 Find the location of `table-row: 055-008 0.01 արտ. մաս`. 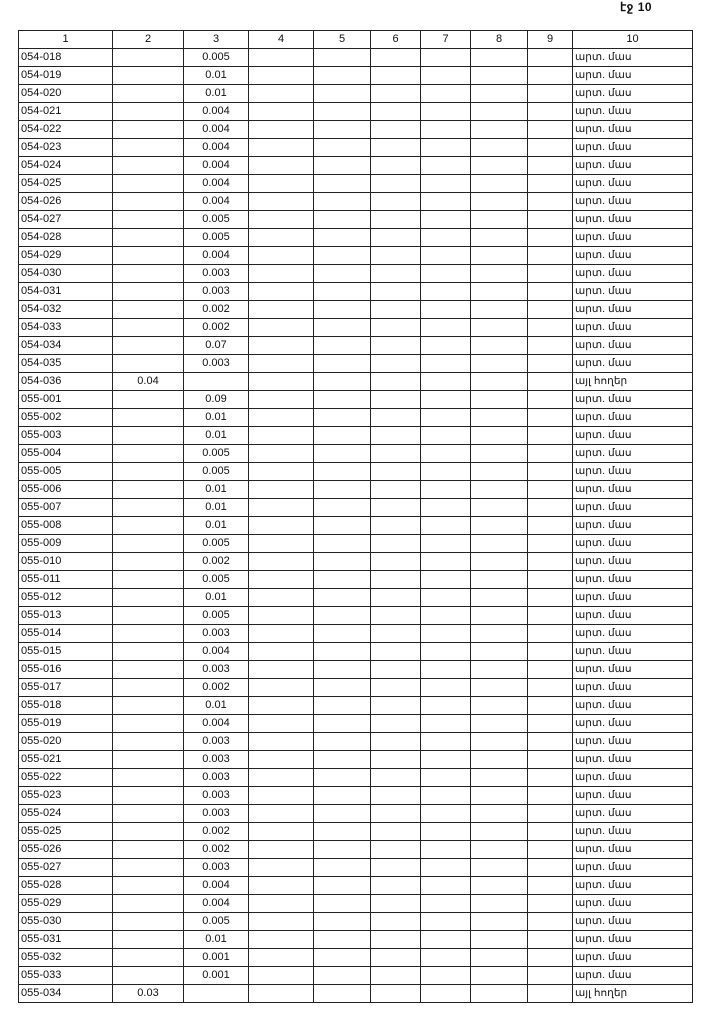

table-row: 055-008 0.01 արտ. մաս is located at coordinates (355, 525).